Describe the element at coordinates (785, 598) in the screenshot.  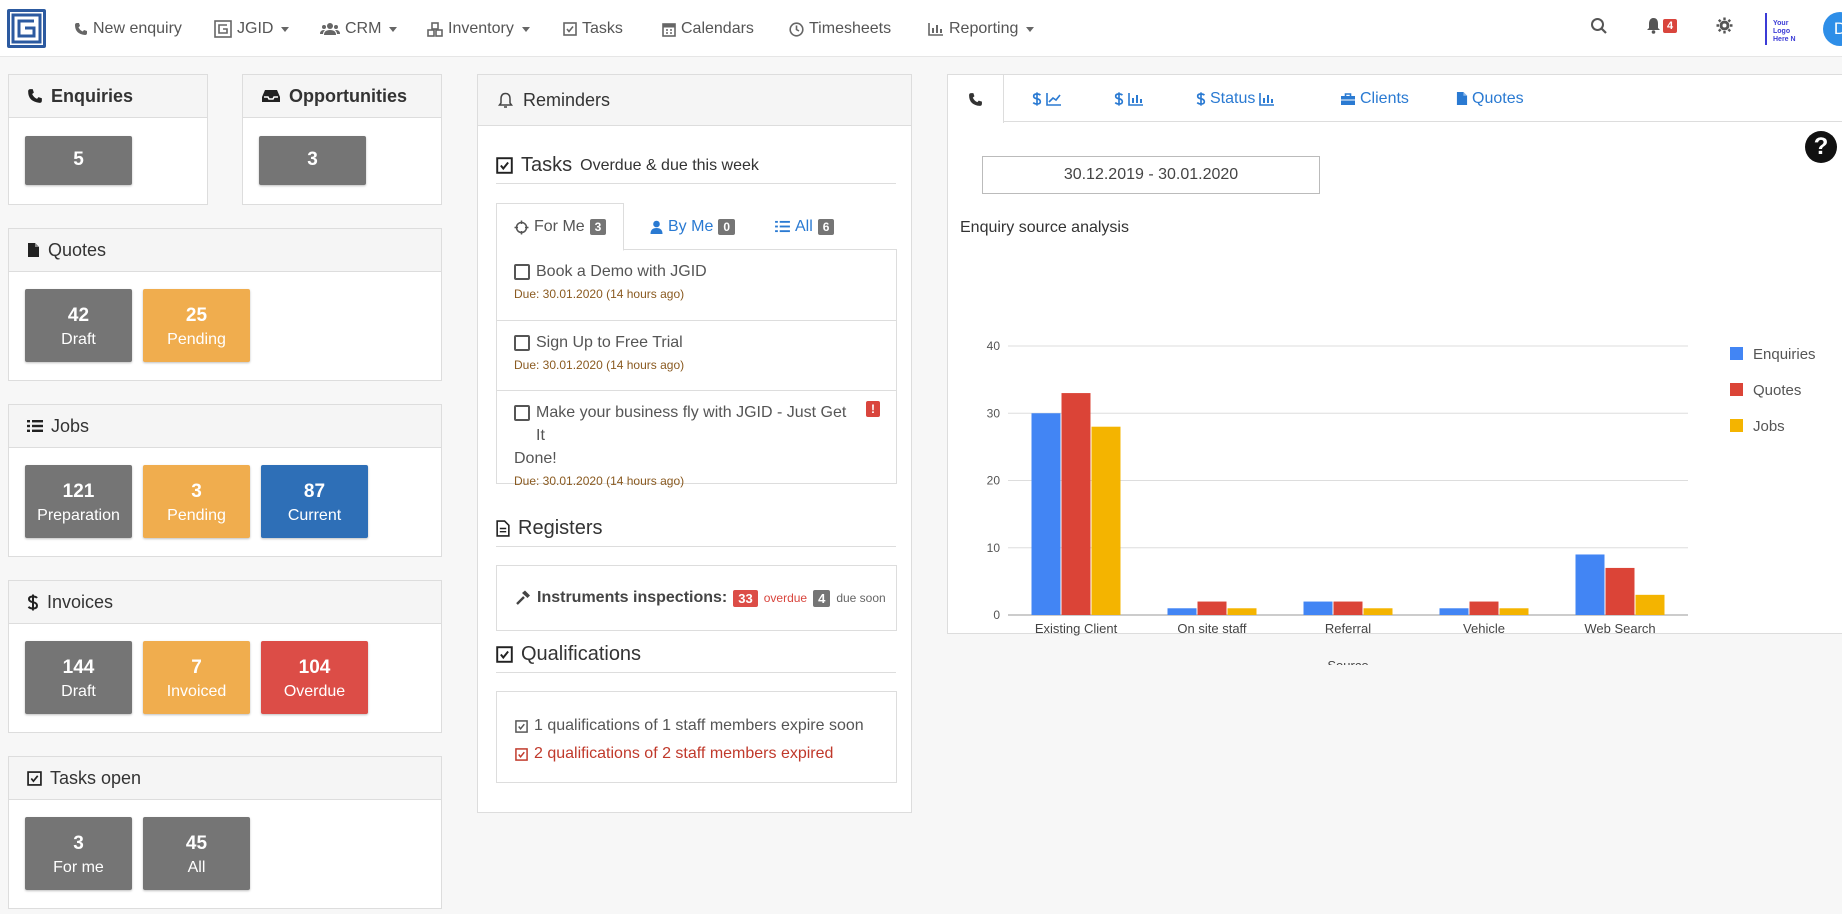
I see `overdue-label: overdue` at that location.